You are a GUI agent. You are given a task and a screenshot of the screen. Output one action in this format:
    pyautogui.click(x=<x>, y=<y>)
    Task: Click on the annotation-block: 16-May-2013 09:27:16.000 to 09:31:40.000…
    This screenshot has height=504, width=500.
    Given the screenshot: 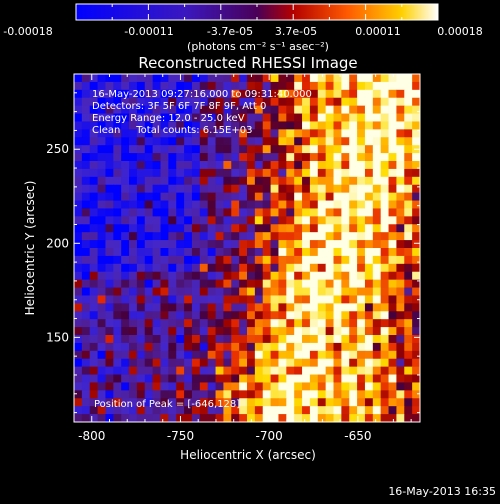 What is the action you would take?
    pyautogui.click(x=202, y=112)
    